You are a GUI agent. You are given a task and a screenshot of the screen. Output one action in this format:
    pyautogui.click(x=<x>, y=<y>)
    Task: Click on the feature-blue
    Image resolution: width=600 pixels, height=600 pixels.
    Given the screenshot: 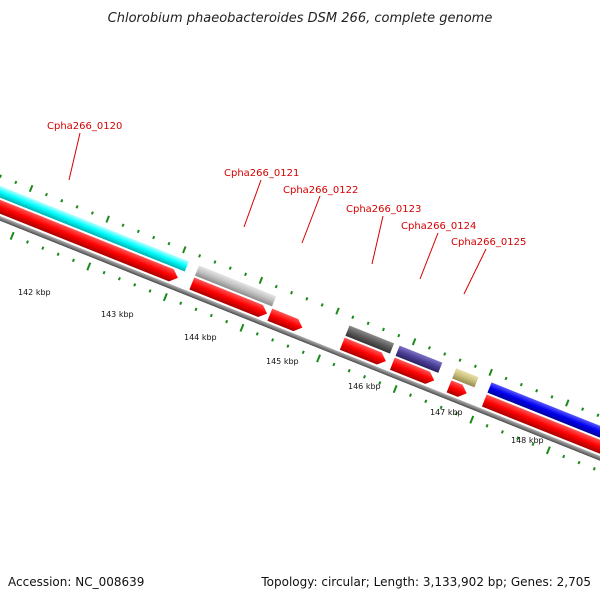 What is the action you would take?
    pyautogui.click(x=543, y=413)
    